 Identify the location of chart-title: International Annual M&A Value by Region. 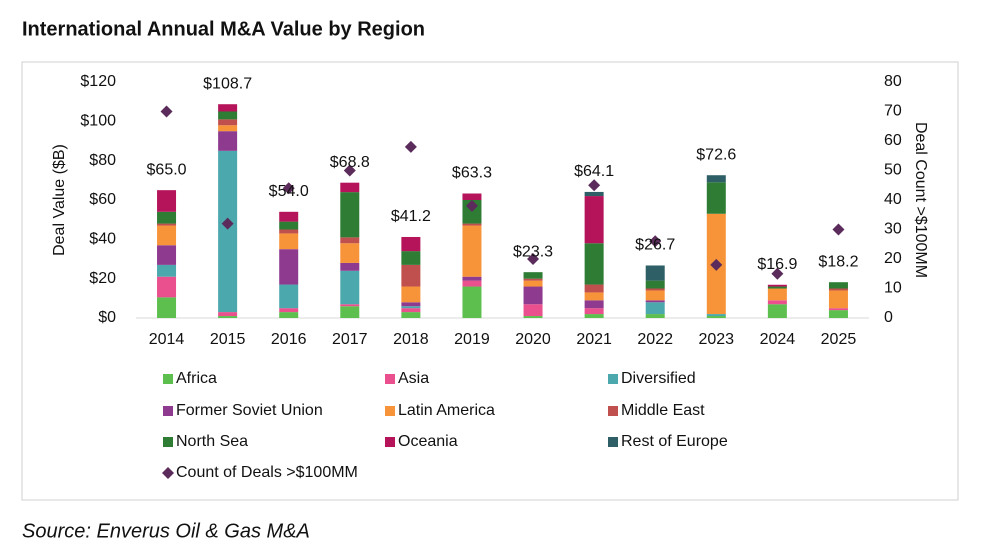
(223, 29).